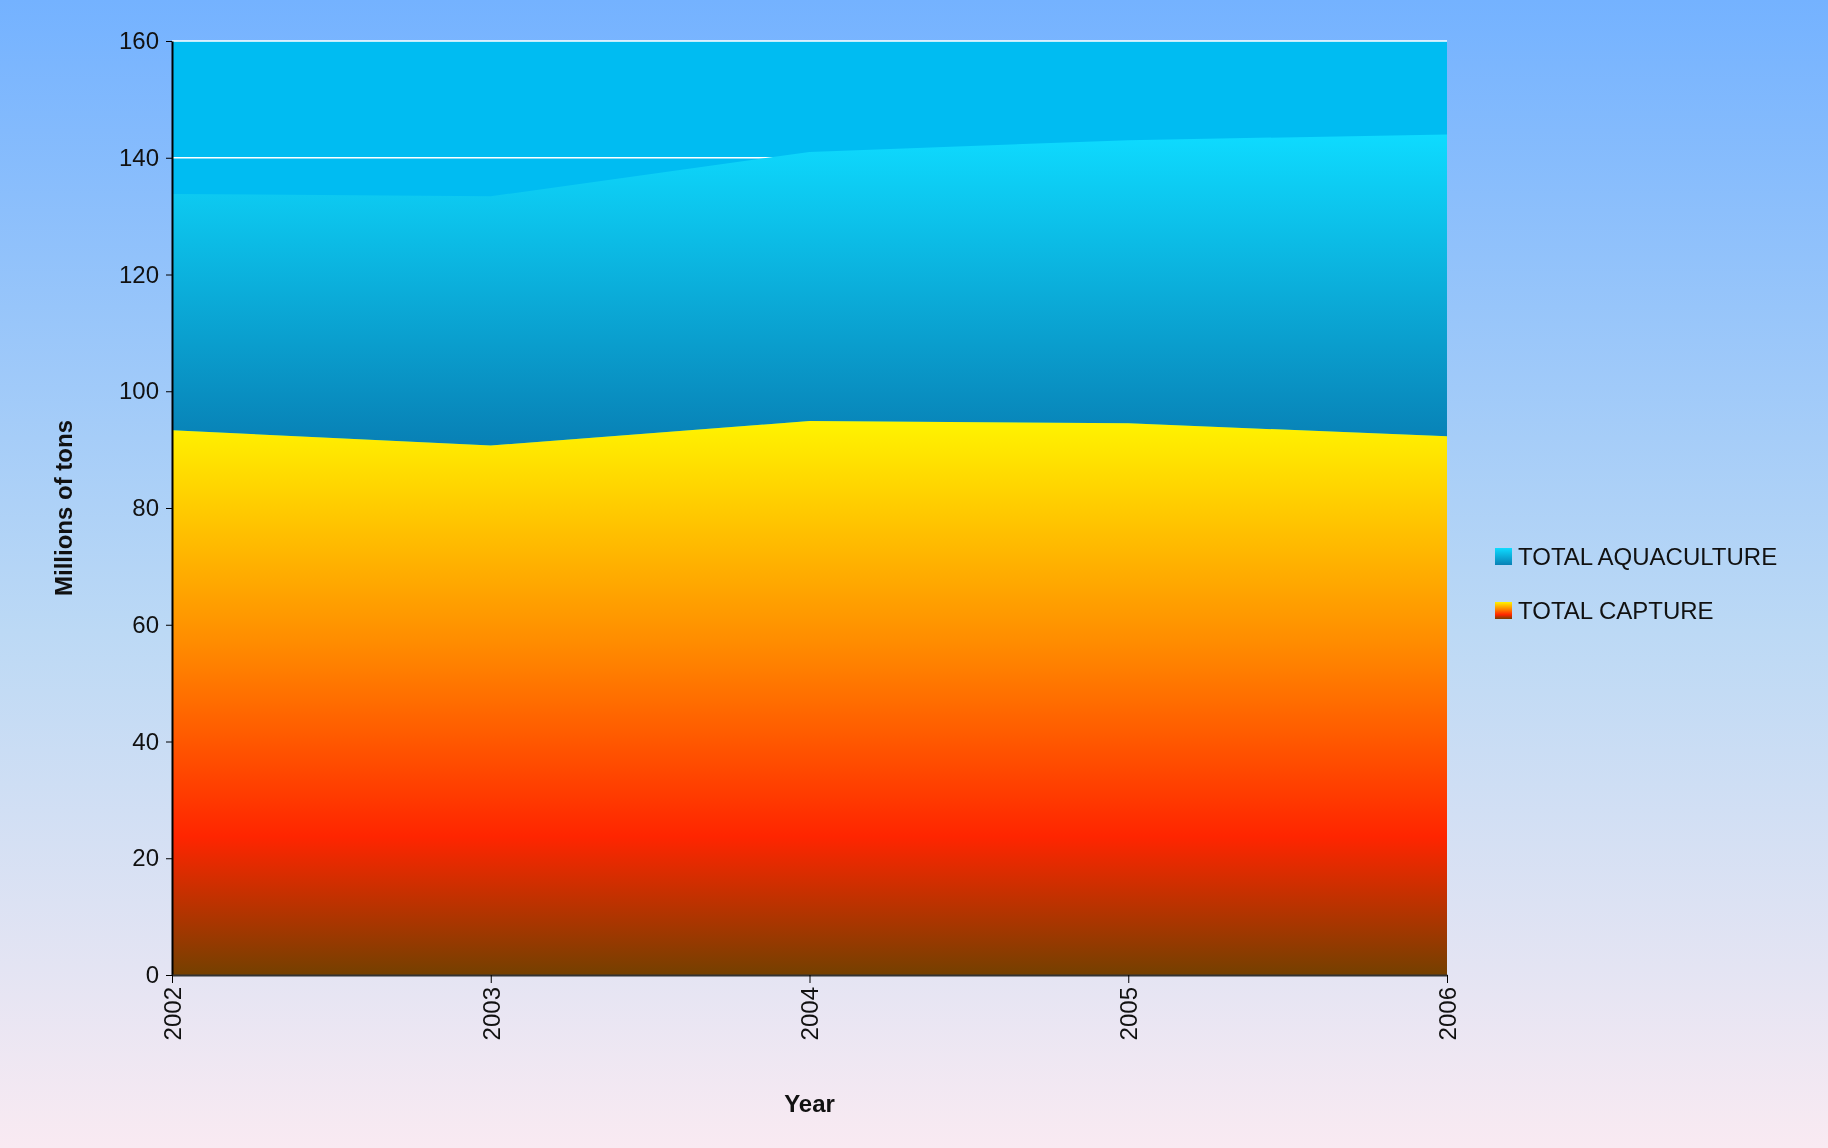 Image resolution: width=1828 pixels, height=1148 pixels. Describe the element at coordinates (152, 975) in the screenshot. I see `y-tick-label: 0` at that location.